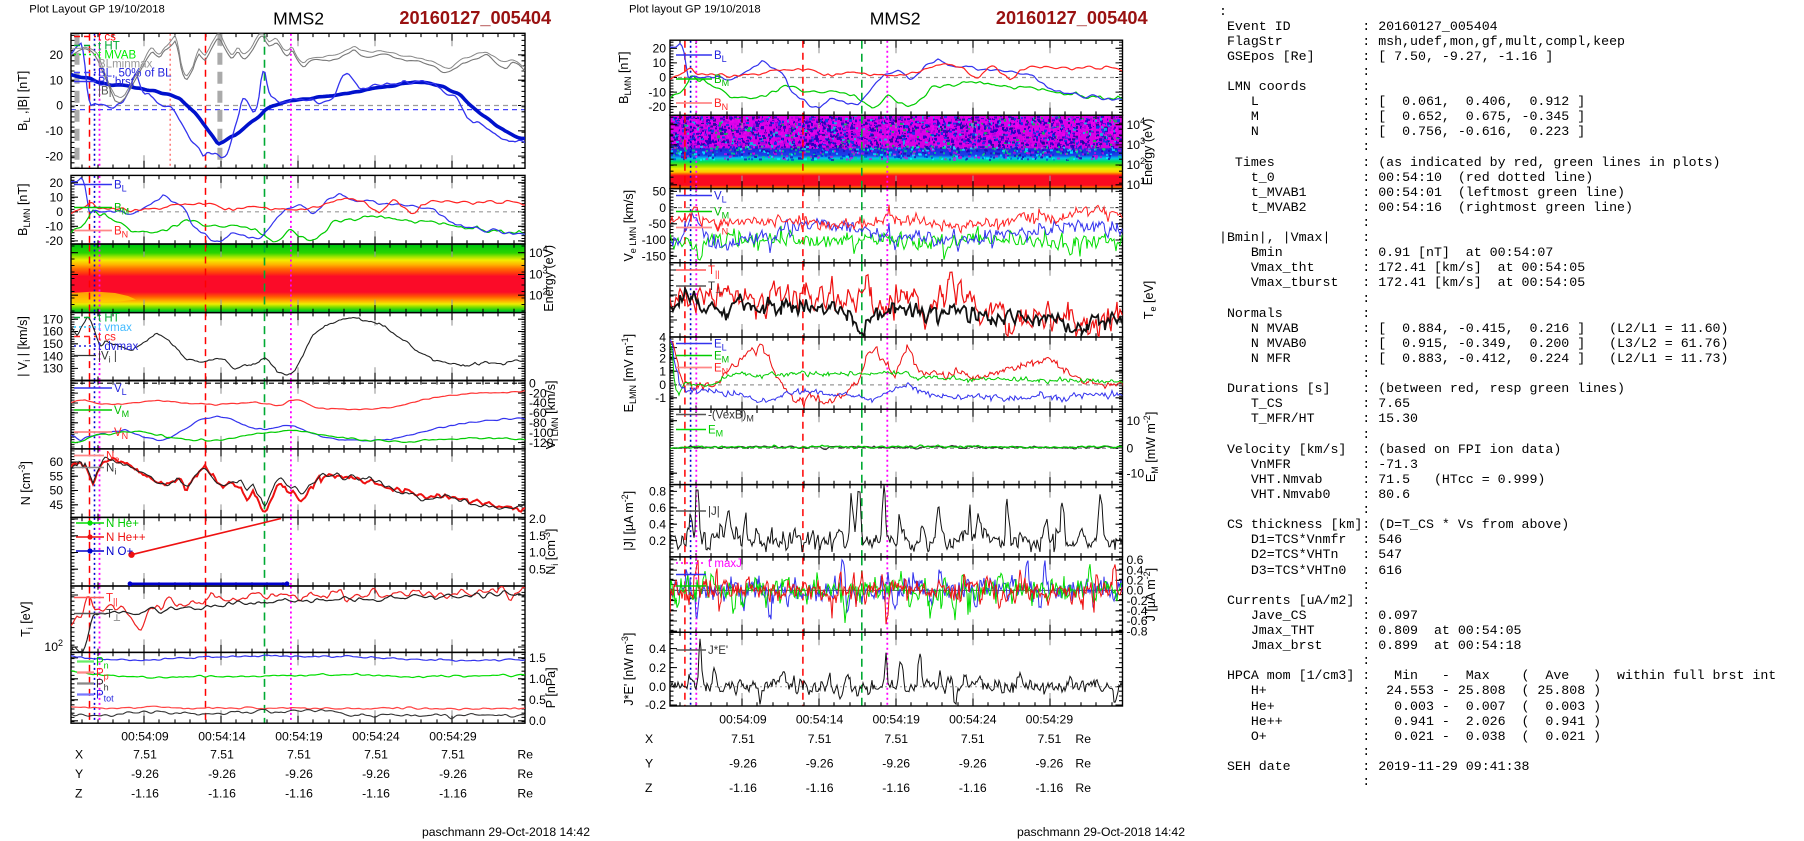  I want to click on svg-text: -20, so click(657, 107).